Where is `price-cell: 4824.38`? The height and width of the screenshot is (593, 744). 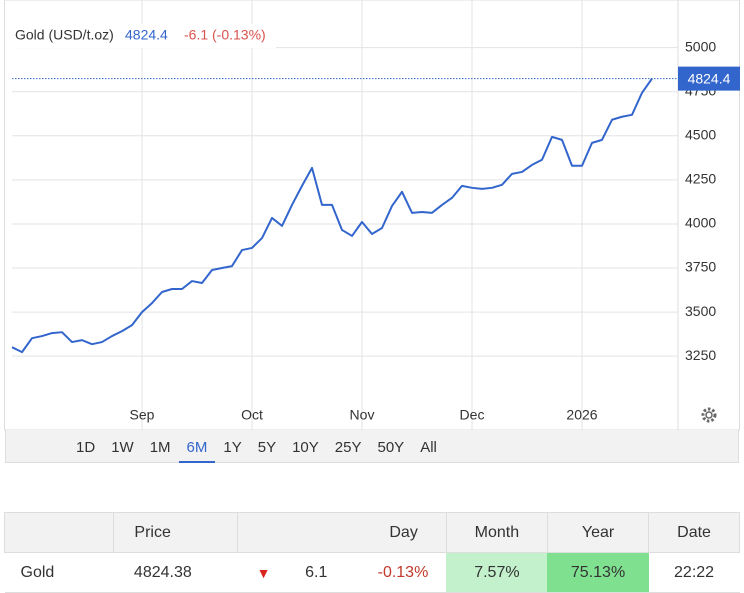 price-cell: 4824.38 is located at coordinates (175, 572).